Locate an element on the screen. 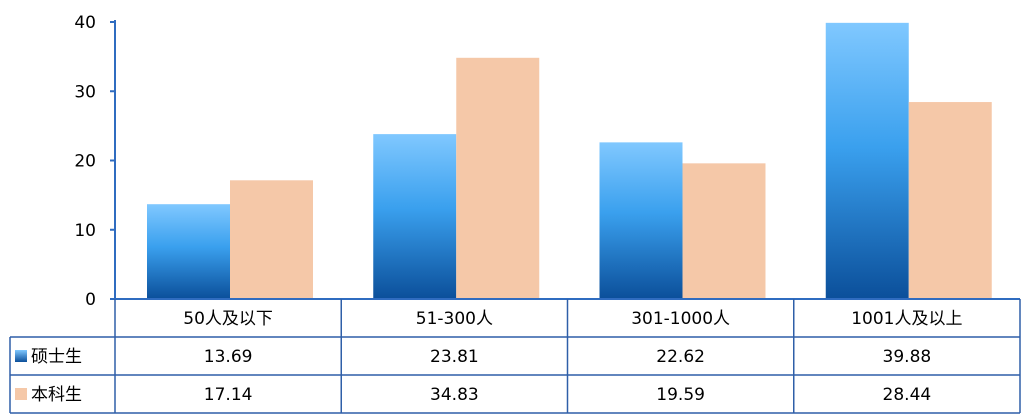 The height and width of the screenshot is (415, 1025). series-name-0: 硕士生 is located at coordinates (56, 357).